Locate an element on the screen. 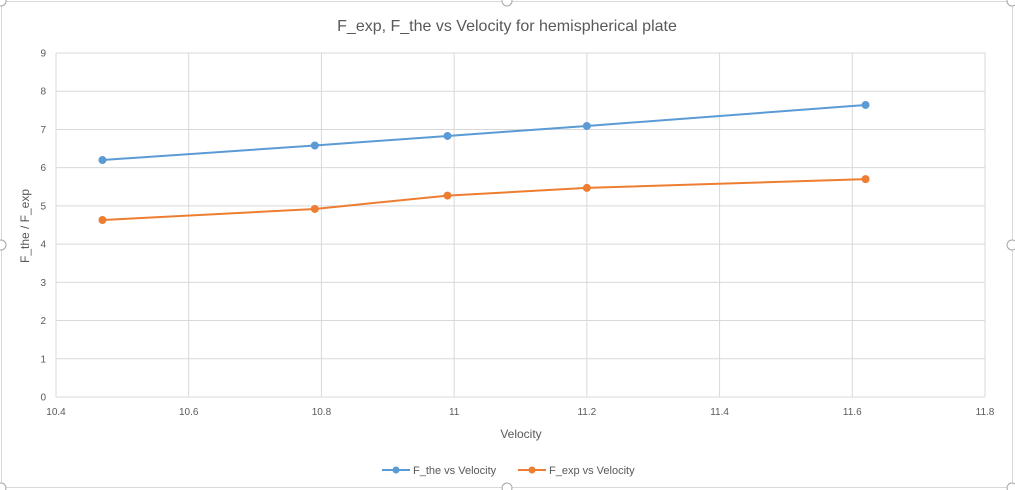 This screenshot has height=490, width=1015. x-tick-label: 10.8 is located at coordinates (322, 412).